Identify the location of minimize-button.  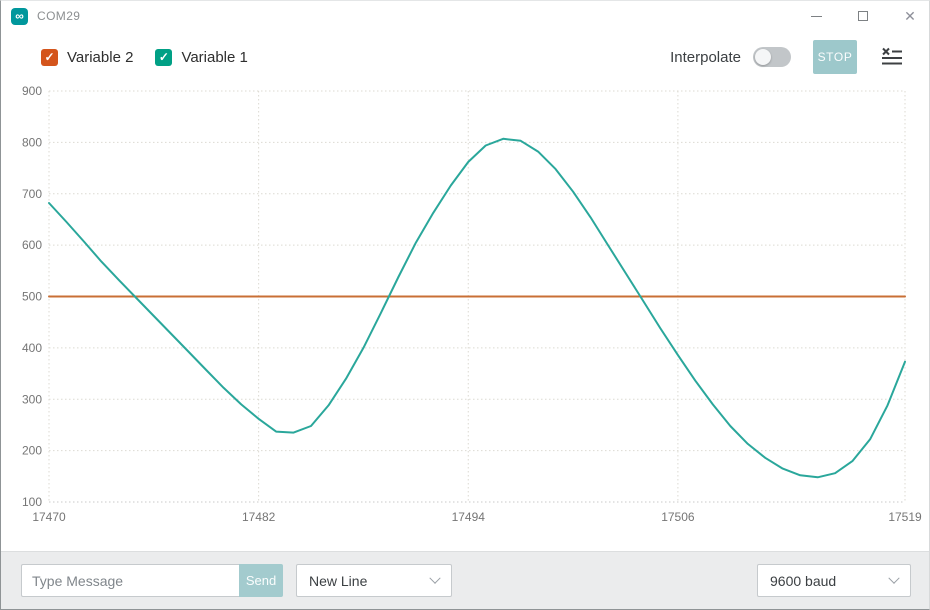
(816, 16).